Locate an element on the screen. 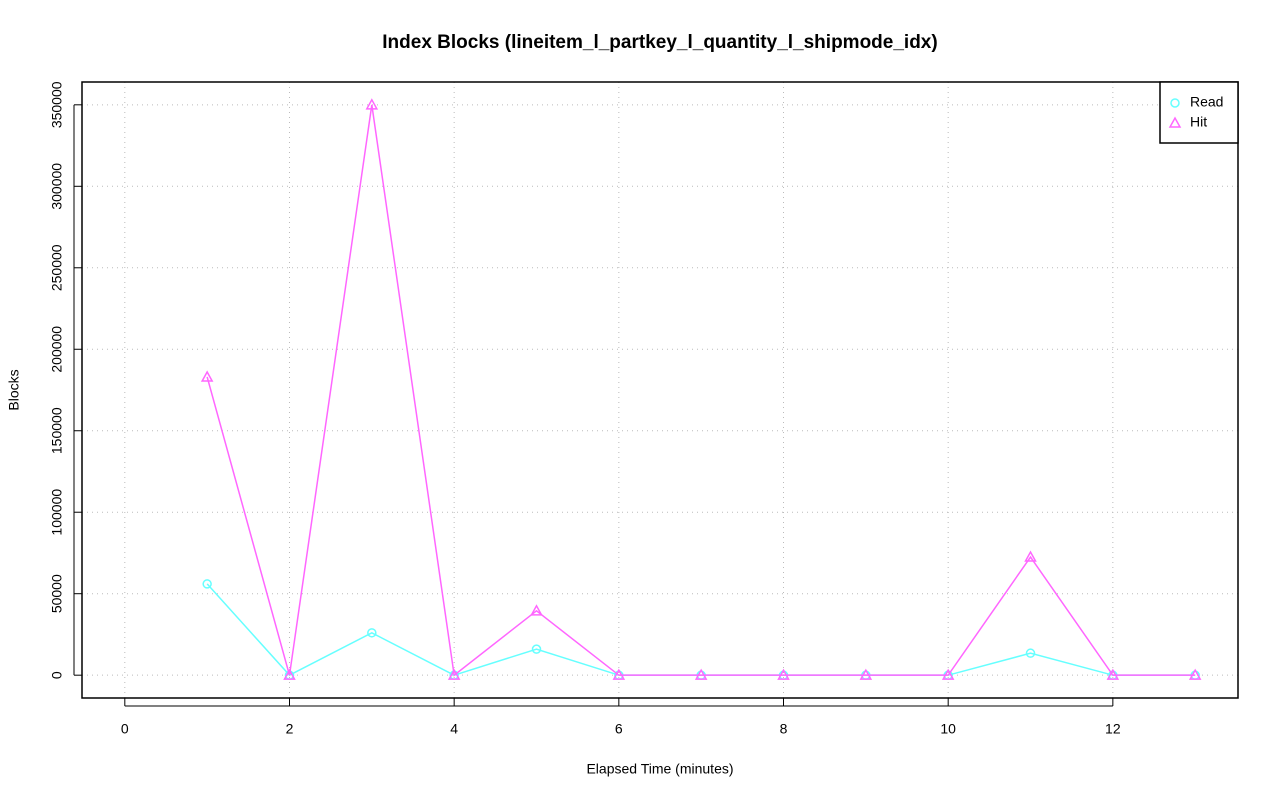  x-tick-label: 8 is located at coordinates (784, 729).